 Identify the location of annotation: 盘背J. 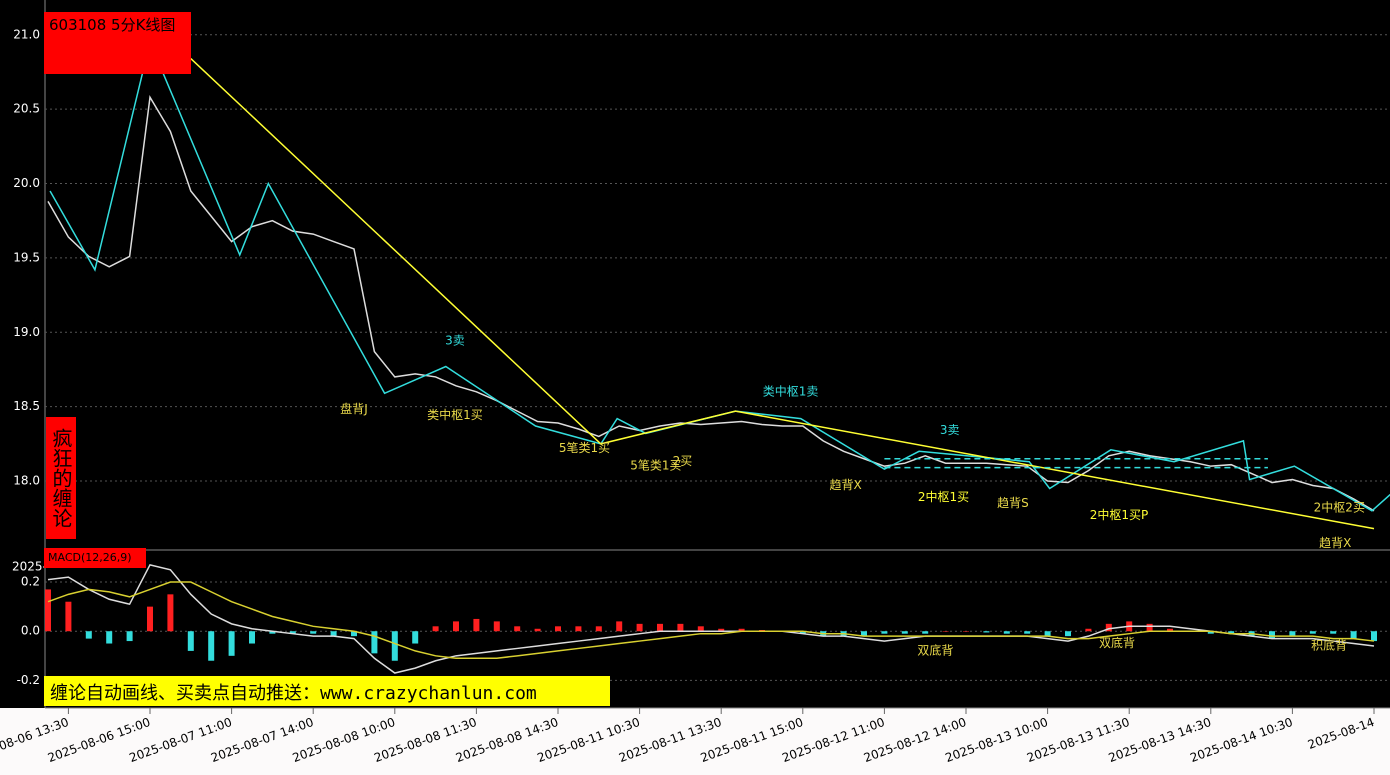
(354, 408).